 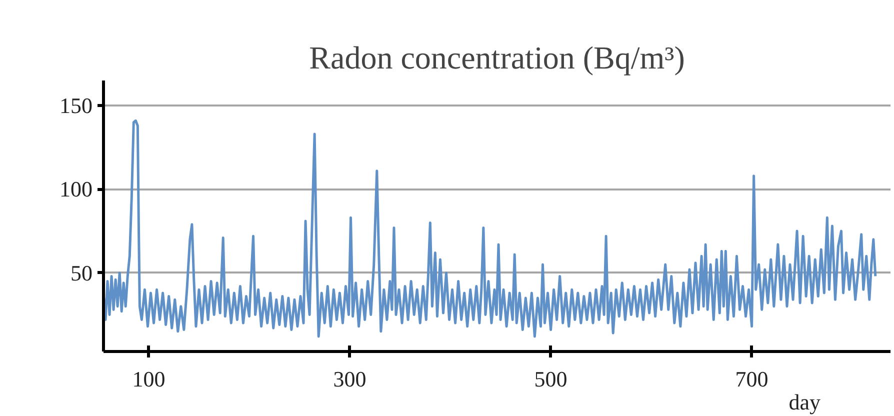 I want to click on chart-title: Radon concentration (Bq/m³), so click(x=497, y=58).